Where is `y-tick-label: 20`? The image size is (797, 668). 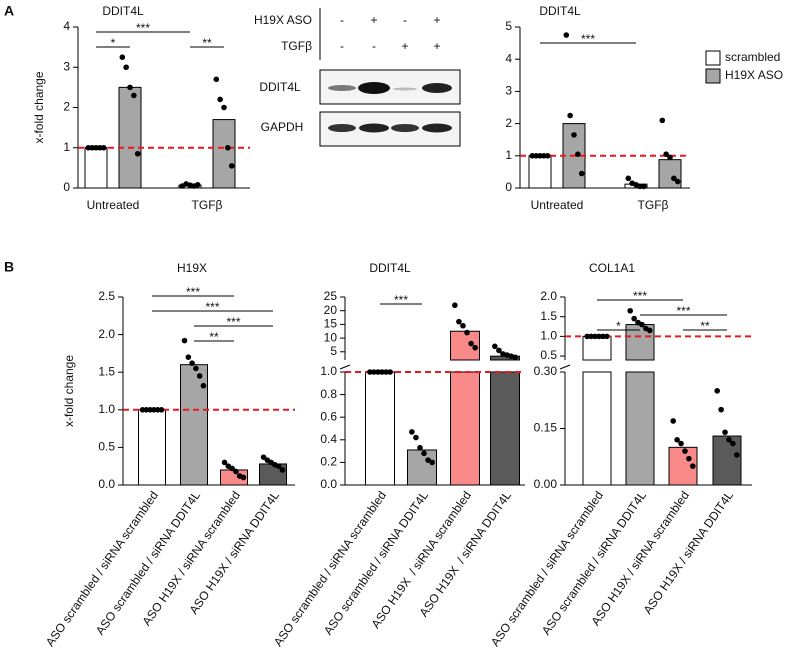
y-tick-label: 20 is located at coordinates (331, 310).